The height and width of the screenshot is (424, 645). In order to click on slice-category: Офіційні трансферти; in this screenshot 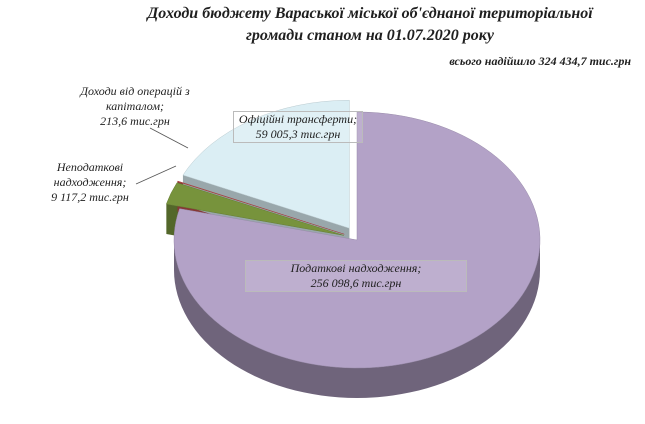, I will do `click(298, 119)`.